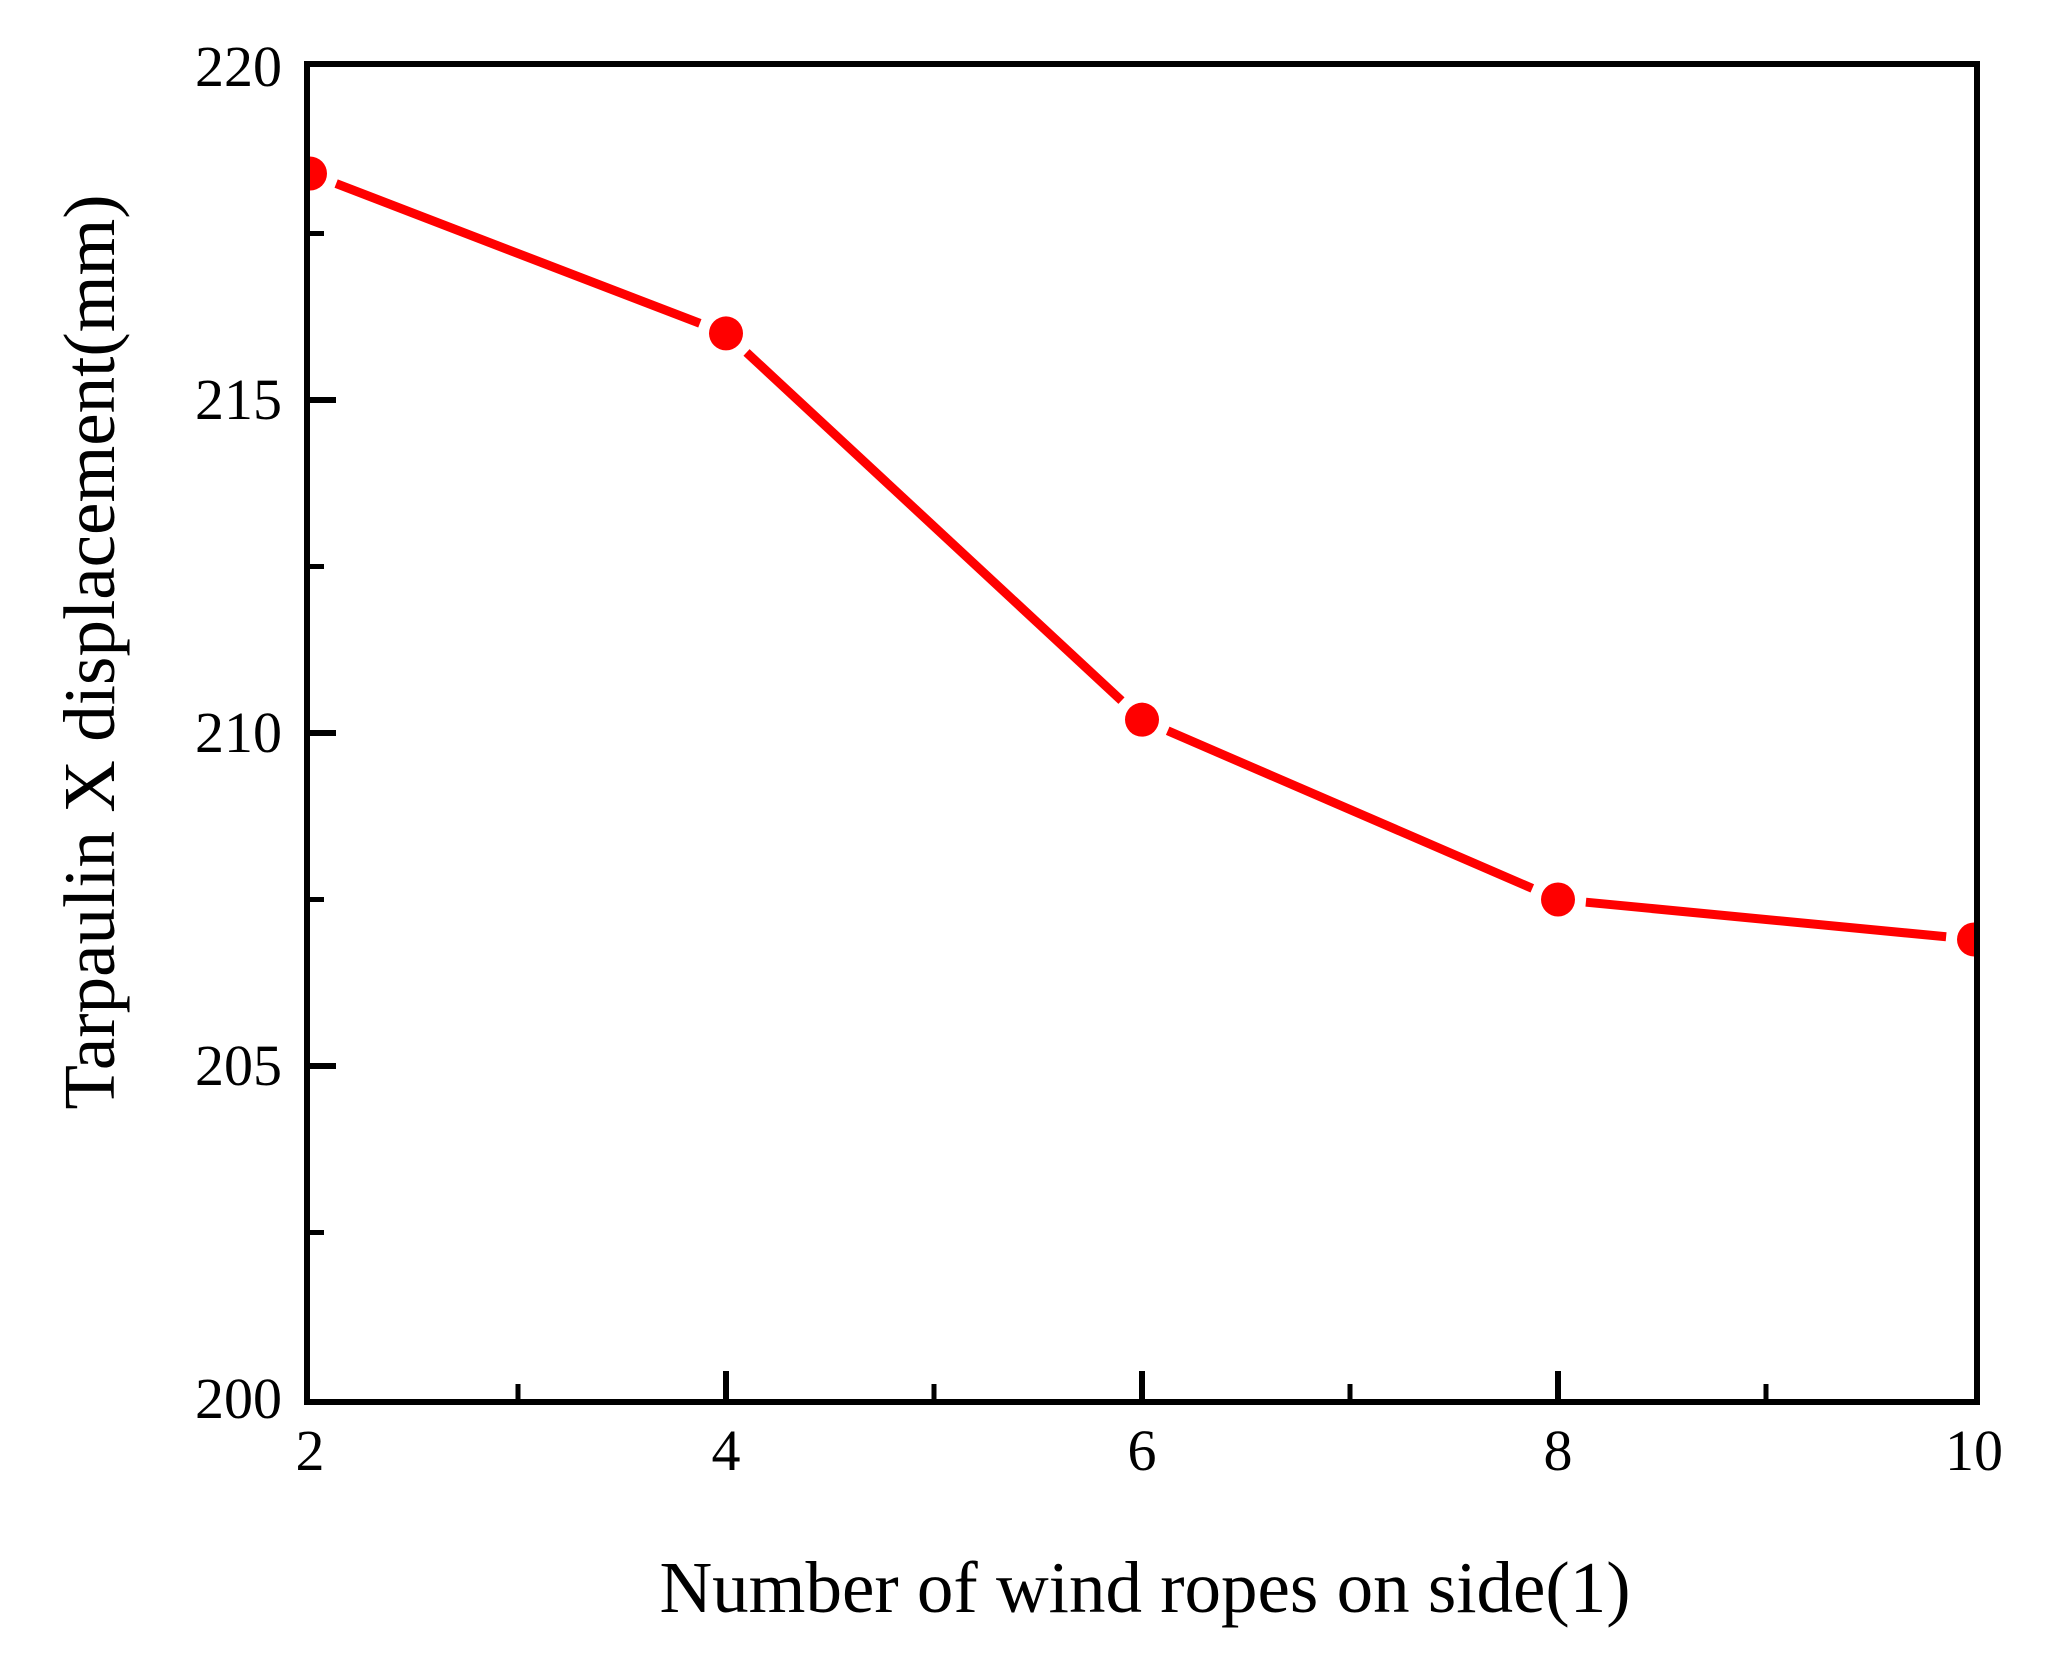 The height and width of the screenshot is (1653, 2057). I want to click on y-axis-ticks, so click(323, 733).